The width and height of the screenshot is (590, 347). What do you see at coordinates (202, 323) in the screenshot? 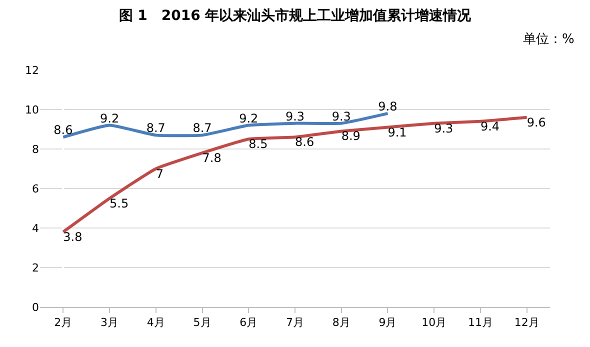
I see `x-tick-label: 5月` at bounding box center [202, 323].